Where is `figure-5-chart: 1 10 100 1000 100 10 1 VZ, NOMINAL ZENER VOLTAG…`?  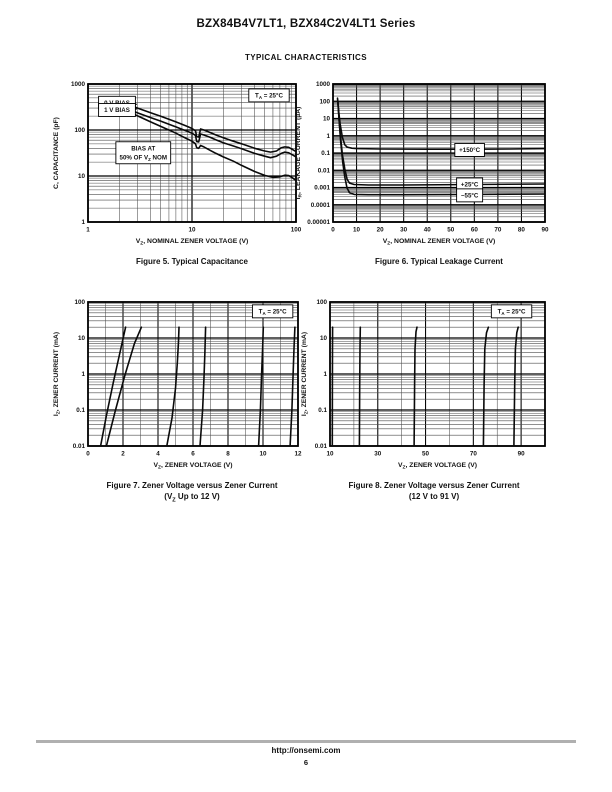 figure-5-chart: 1 10 100 1000 100 10 1 VZ, NOMINAL ZENER VOLTAG… is located at coordinates (169, 167).